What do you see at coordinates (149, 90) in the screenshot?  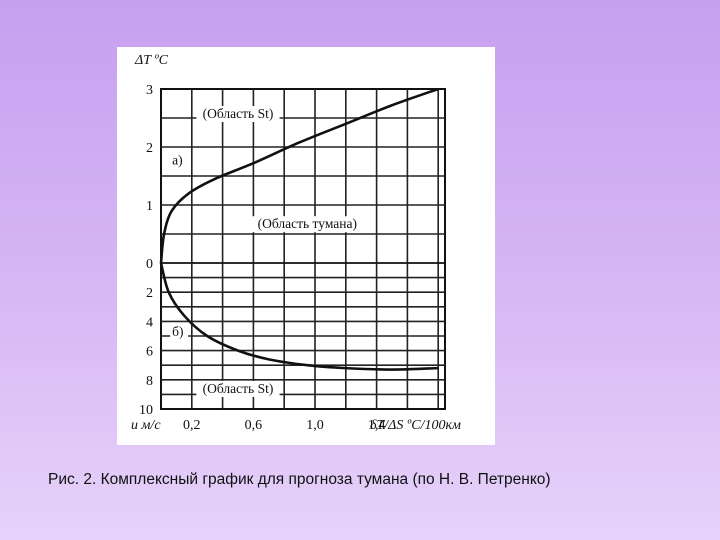 I see `y-tick-label: 3` at bounding box center [149, 90].